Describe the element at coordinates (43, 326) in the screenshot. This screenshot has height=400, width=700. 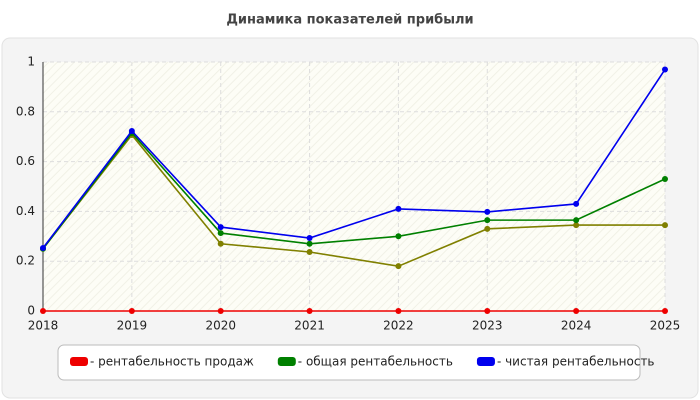
I see `x-tick-label: 2018` at that location.